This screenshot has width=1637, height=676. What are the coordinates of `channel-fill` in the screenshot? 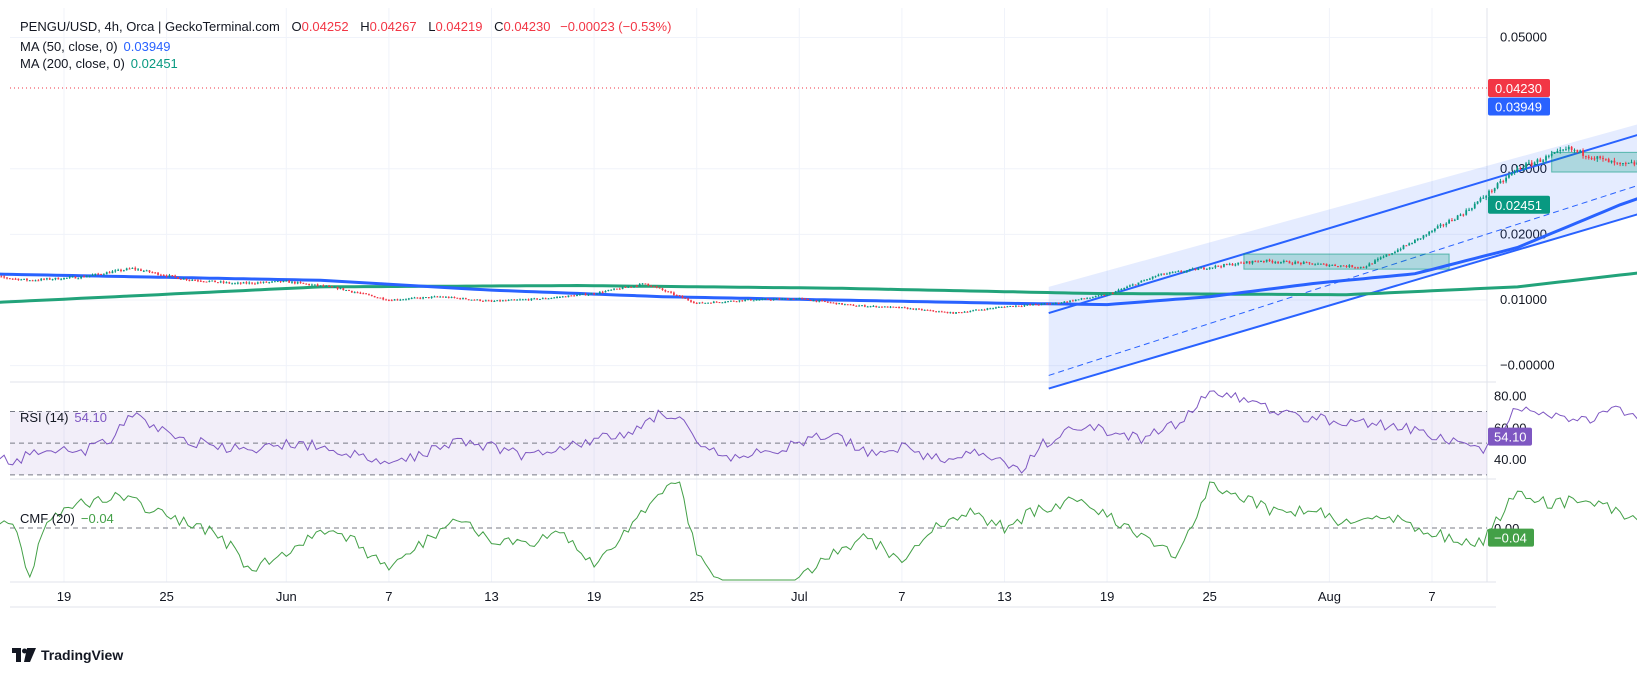 It's located at (1342, 256).